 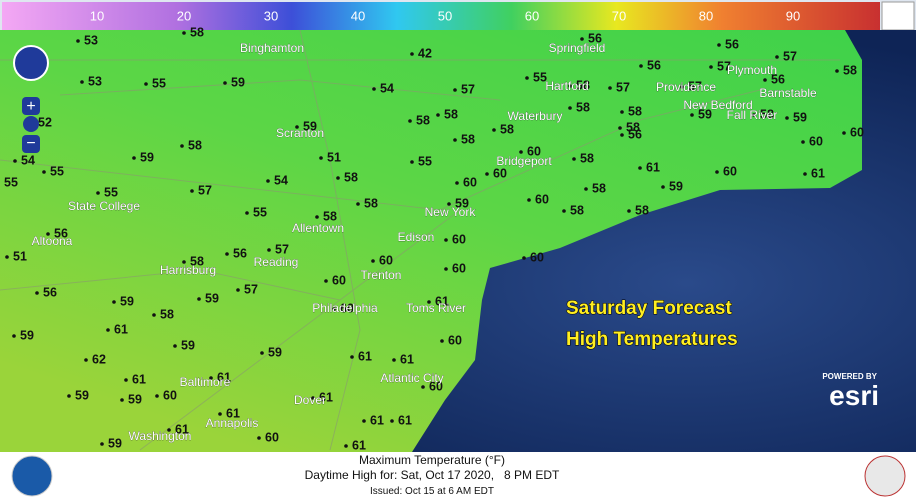 What do you see at coordinates (271, 15) in the screenshot?
I see `legend-label: 30` at bounding box center [271, 15].